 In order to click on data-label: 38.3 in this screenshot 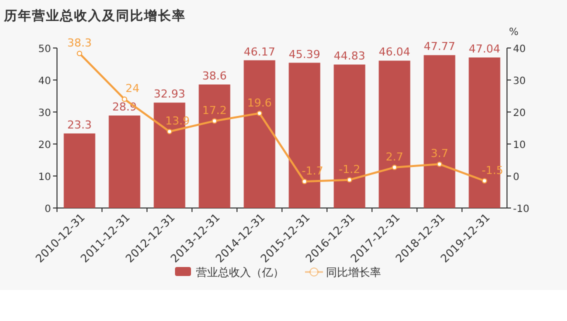, I will do `click(79, 43)`.